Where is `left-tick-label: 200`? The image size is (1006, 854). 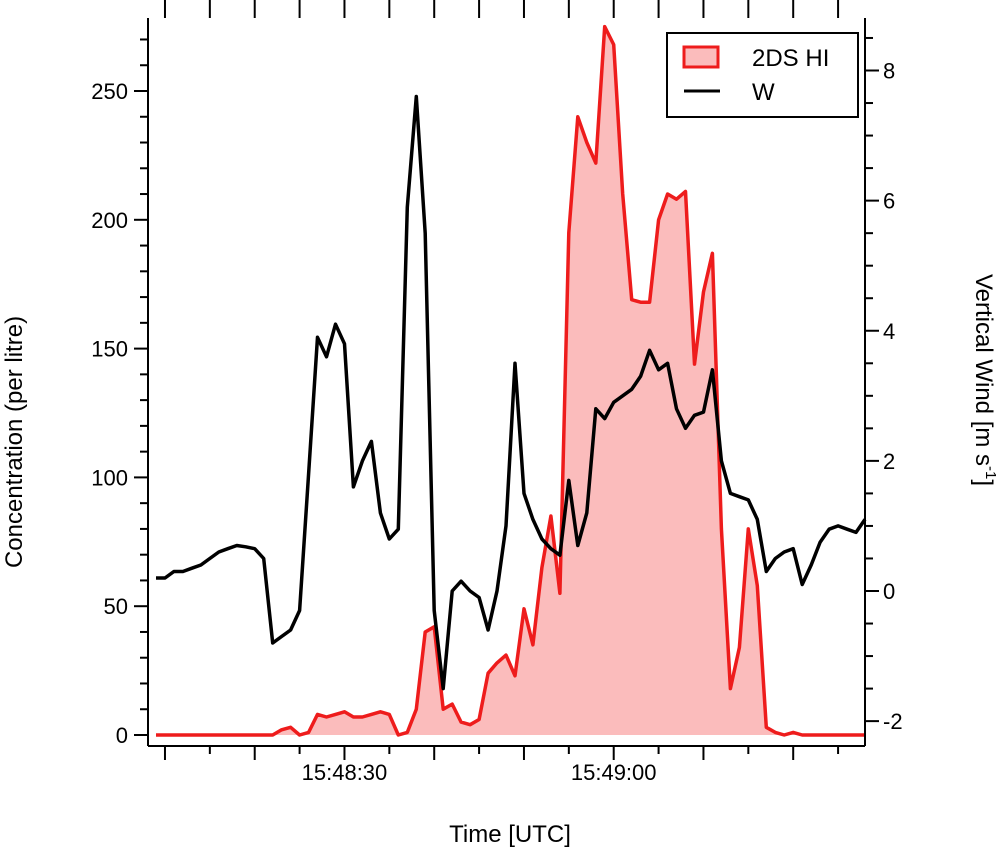 left-tick-label: 200 is located at coordinates (109, 220).